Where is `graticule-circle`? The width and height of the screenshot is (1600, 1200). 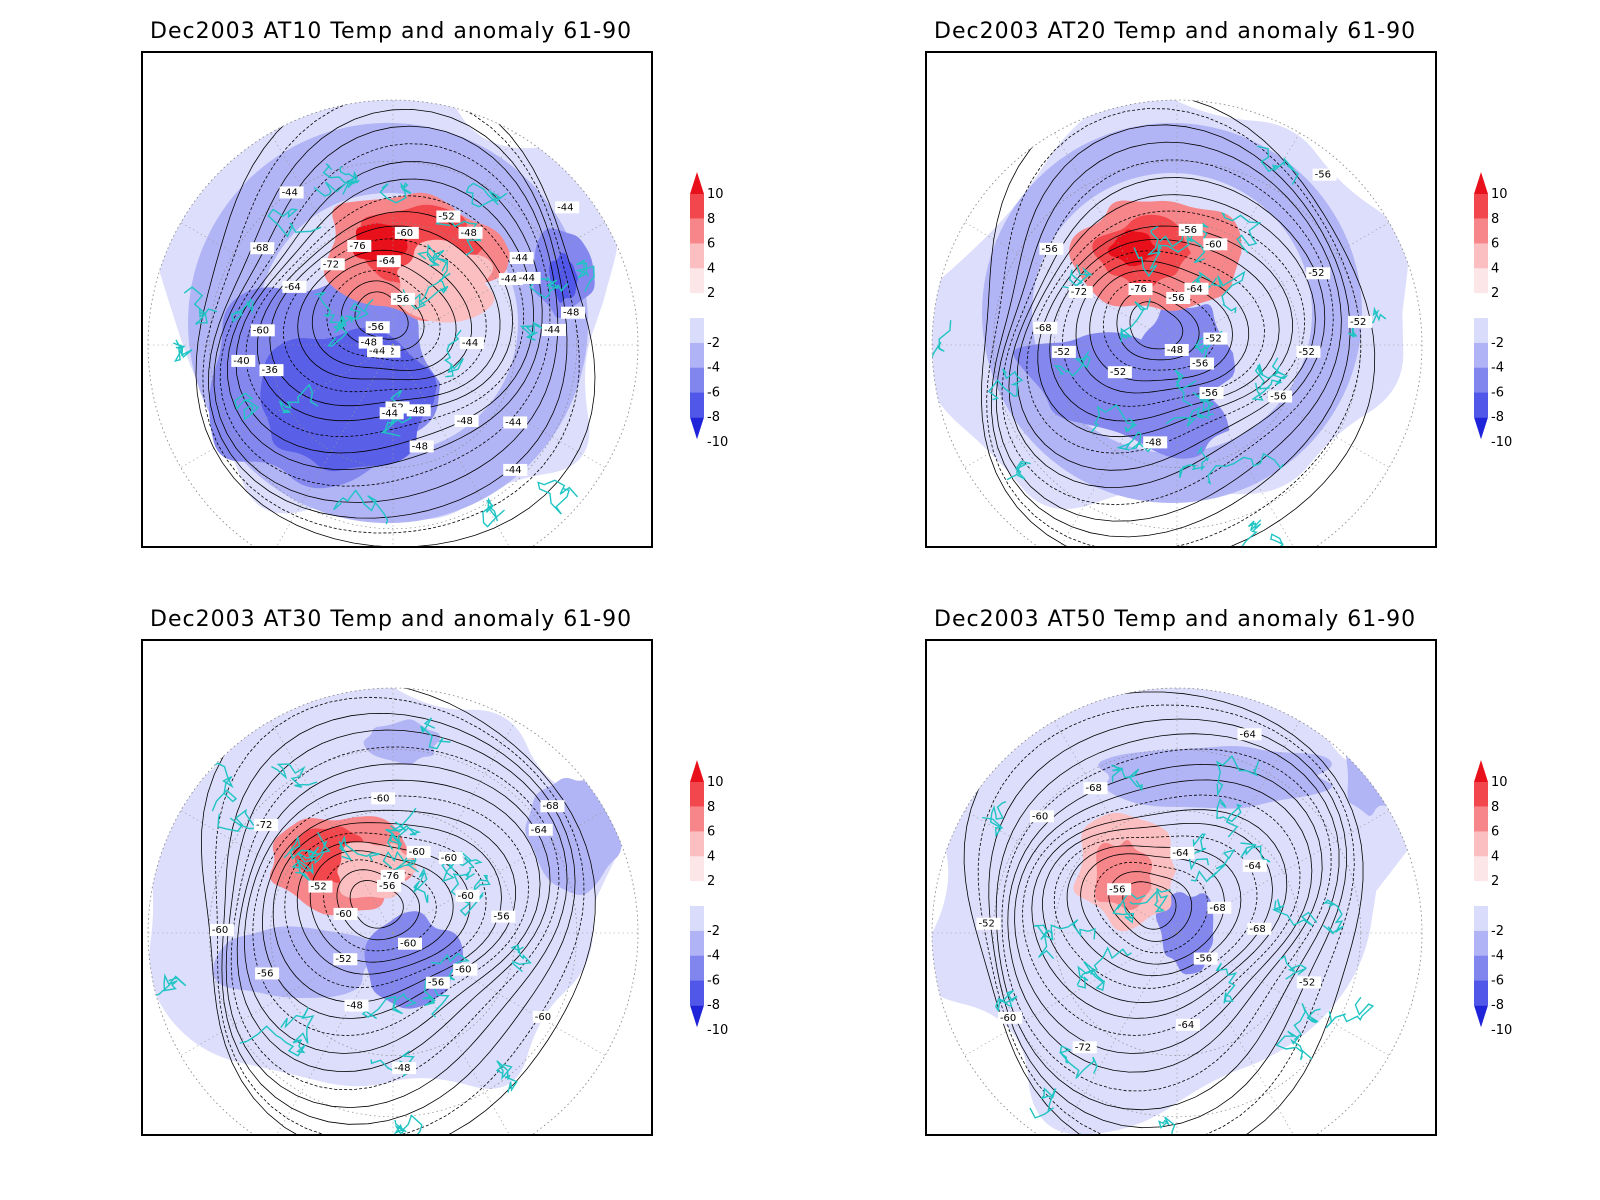
graticule-circle is located at coordinates (1177, 933).